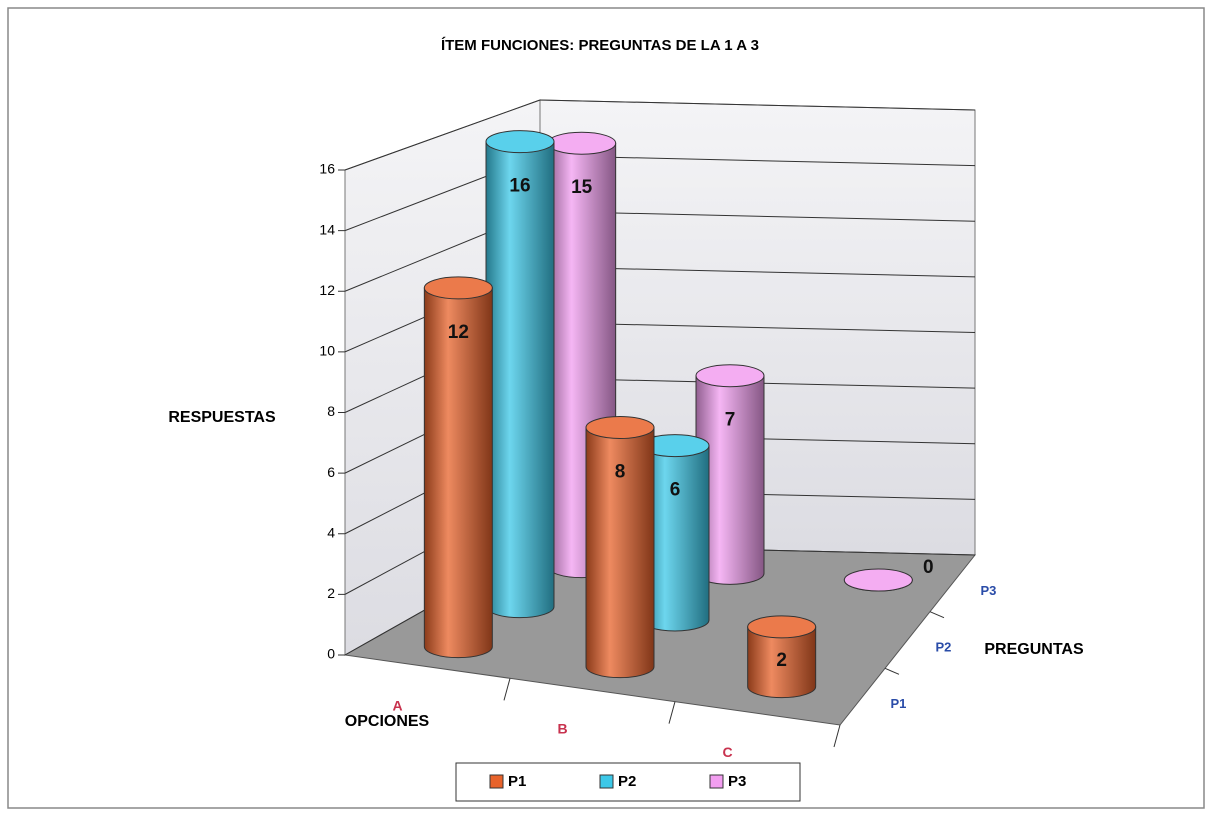 The width and height of the screenshot is (1212, 823). Describe the element at coordinates (562, 729) in the screenshot. I see `x-tick-label: B` at that location.